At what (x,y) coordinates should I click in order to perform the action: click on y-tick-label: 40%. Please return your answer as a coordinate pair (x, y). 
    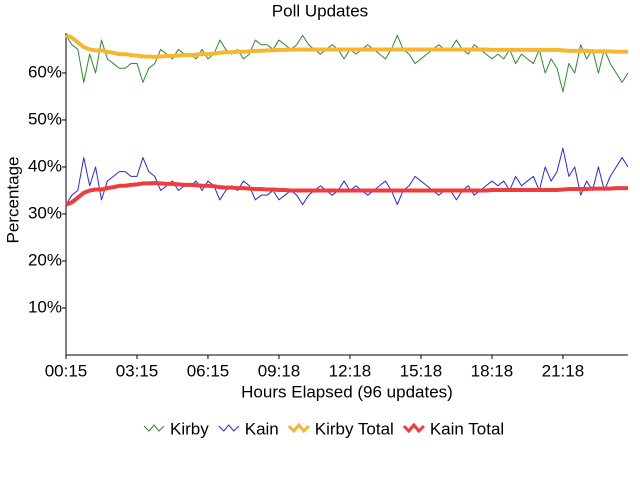
    Looking at the image, I should click on (45, 165).